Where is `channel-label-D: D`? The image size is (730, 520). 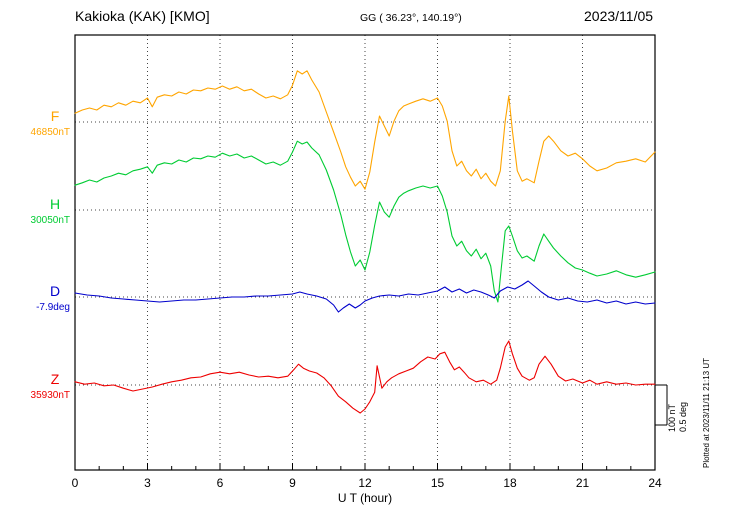 channel-label-D: D is located at coordinates (55, 291).